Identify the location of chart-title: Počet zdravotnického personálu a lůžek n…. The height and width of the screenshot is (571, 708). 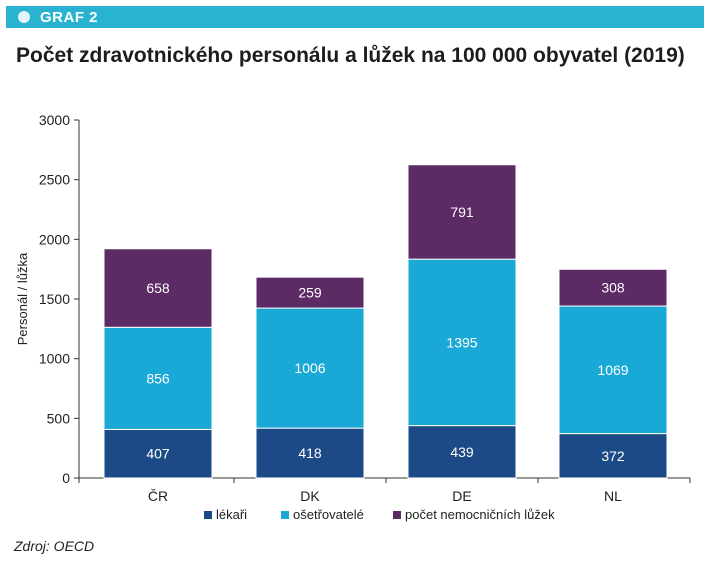
(350, 55).